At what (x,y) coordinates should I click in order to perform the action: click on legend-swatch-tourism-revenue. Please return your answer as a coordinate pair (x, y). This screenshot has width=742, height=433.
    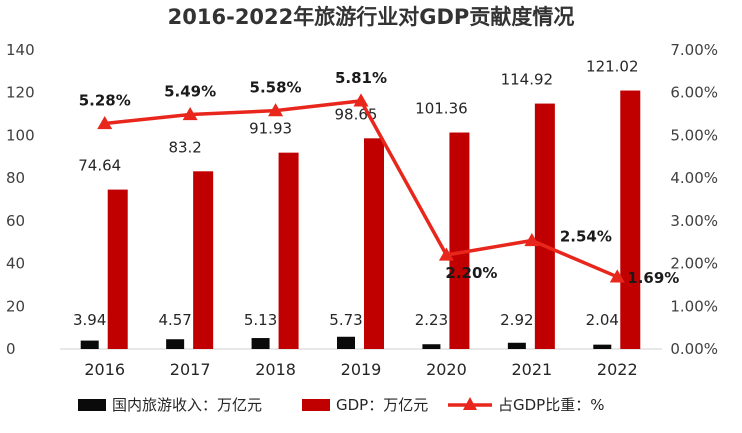
    Looking at the image, I should click on (92, 405).